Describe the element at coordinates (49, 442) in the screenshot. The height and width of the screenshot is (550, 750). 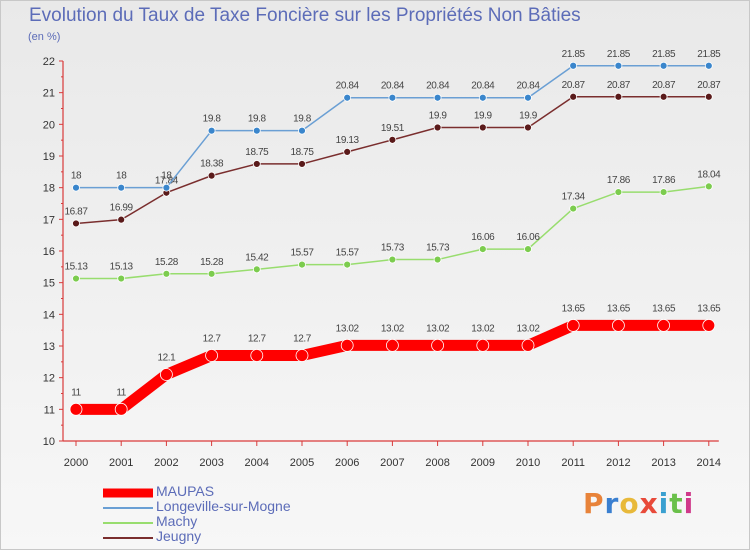
I see `y-tick-label: 10` at that location.